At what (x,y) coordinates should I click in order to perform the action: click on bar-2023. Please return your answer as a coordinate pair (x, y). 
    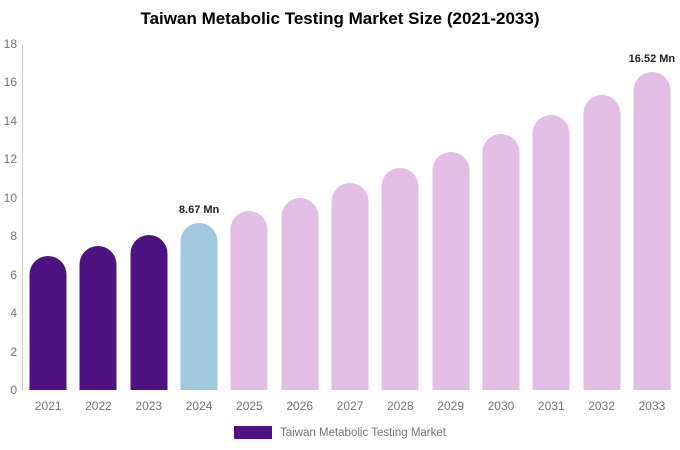
    Looking at the image, I should click on (149, 312).